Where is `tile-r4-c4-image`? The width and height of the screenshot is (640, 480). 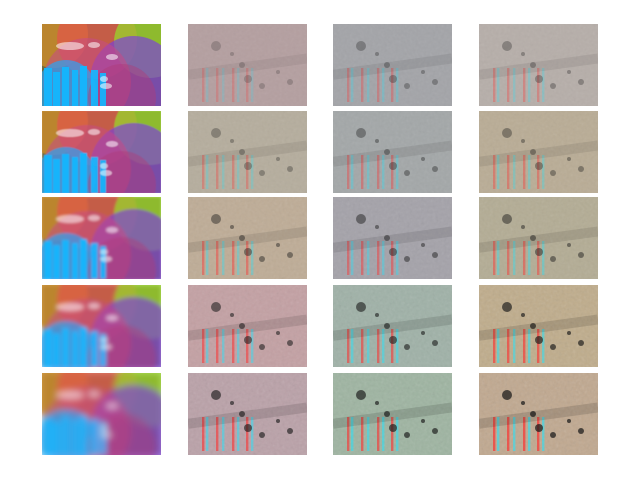 tile-r4-c4-image is located at coordinates (538, 326).